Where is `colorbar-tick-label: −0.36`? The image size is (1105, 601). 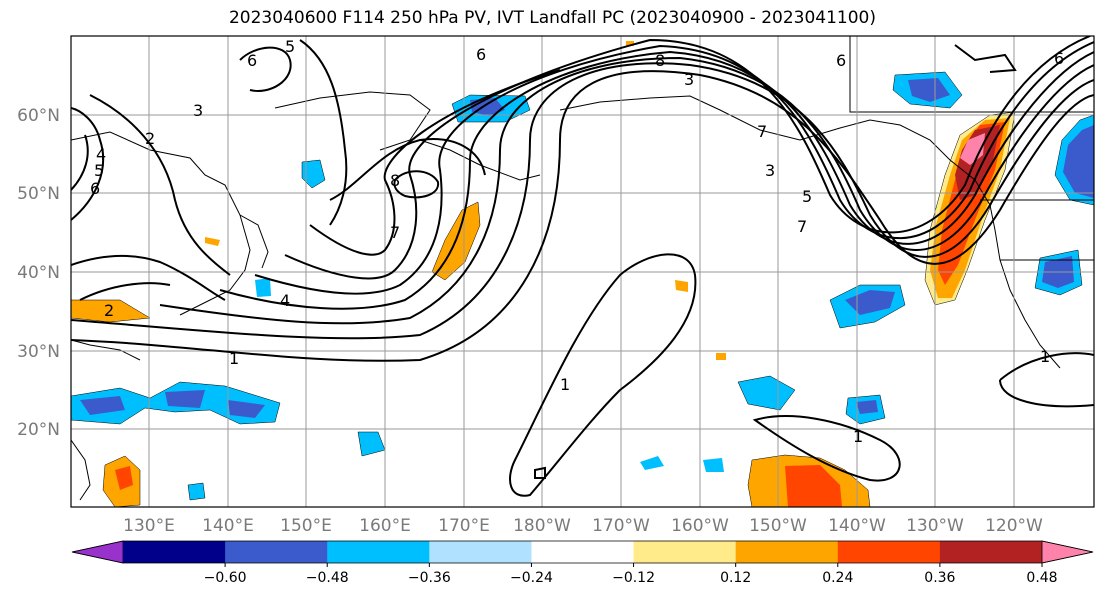 colorbar-tick-label: −0.36 is located at coordinates (429, 578).